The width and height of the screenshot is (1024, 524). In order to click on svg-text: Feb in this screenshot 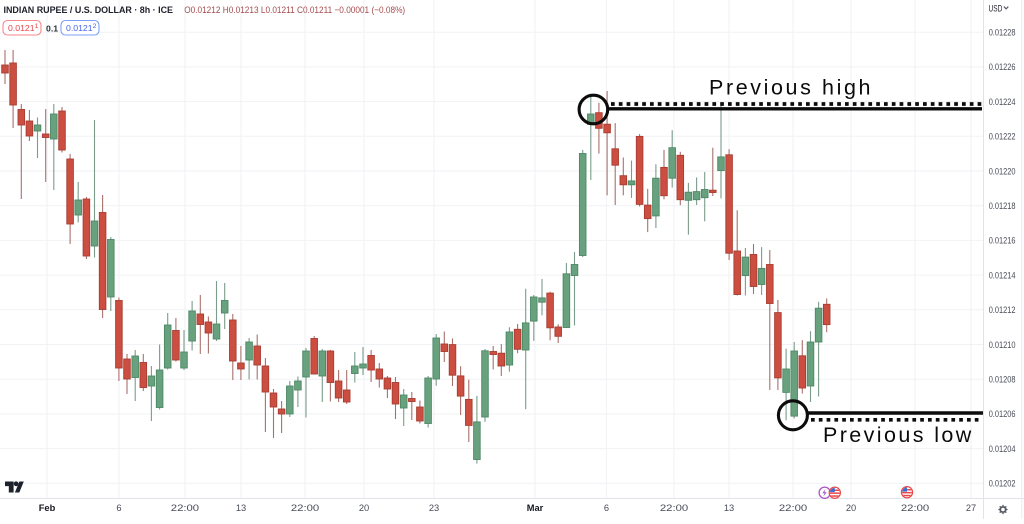, I will do `click(47, 508)`.